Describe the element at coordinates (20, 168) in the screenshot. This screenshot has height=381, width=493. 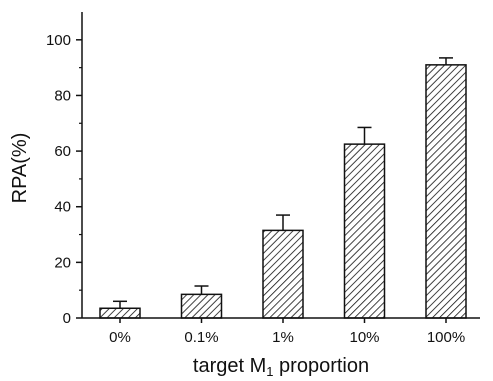
I see `y-axis-title: RPA(%)` at that location.